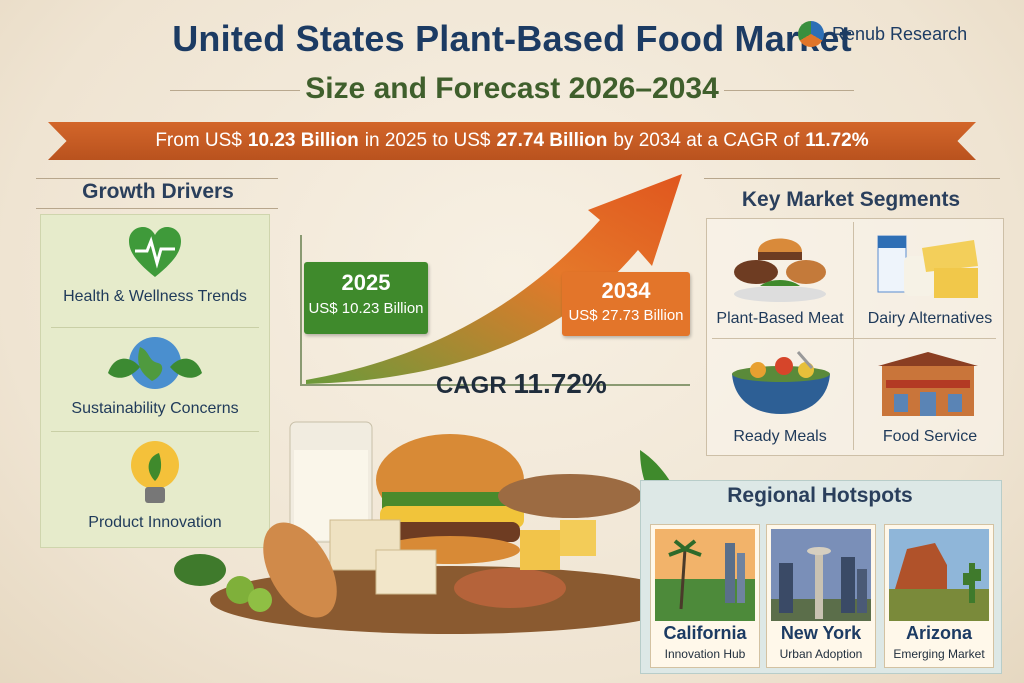 Image resolution: width=1024 pixels, height=683 pixels. What do you see at coordinates (157, 208) in the screenshot?
I see `gd-rule-bottom` at bounding box center [157, 208].